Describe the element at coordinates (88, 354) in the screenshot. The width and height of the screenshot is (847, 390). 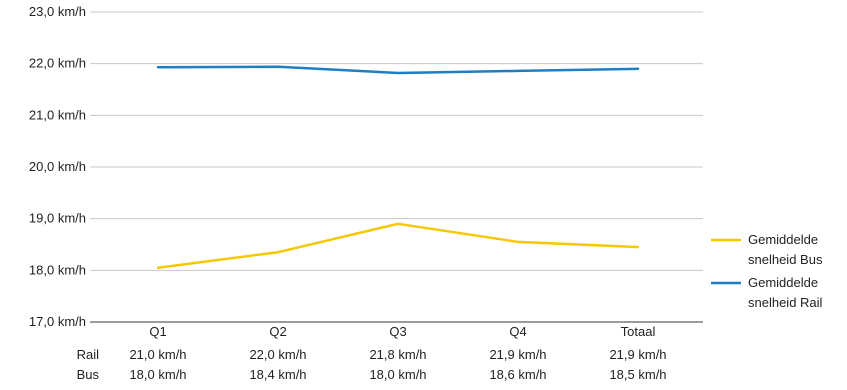
I see `table-row-label: Rail` at that location.